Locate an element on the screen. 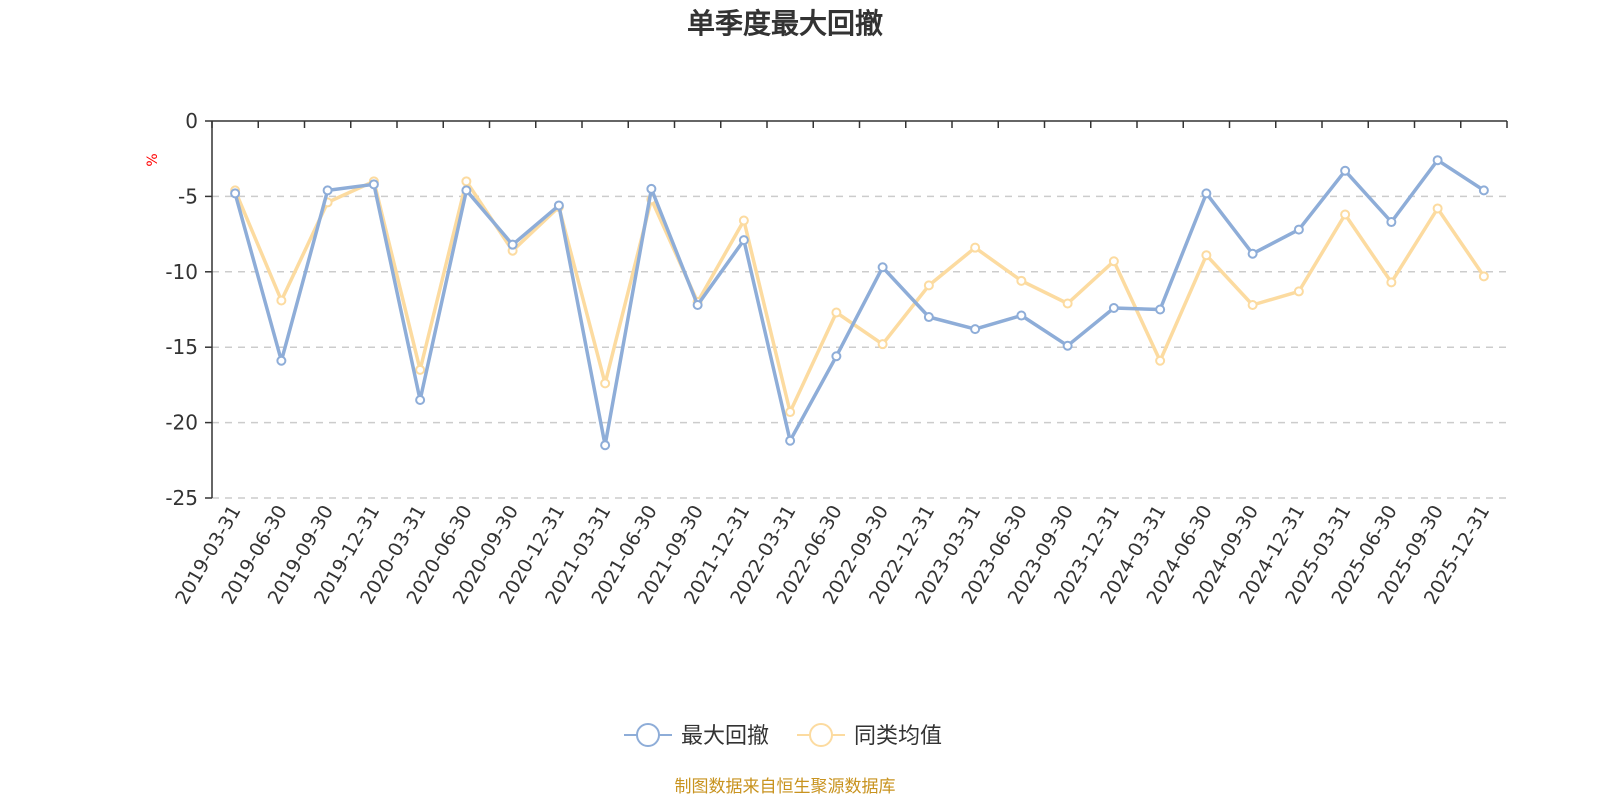 This screenshot has height=800, width=1600. chart-title: 单季度最大回撤 is located at coordinates (785, 23).